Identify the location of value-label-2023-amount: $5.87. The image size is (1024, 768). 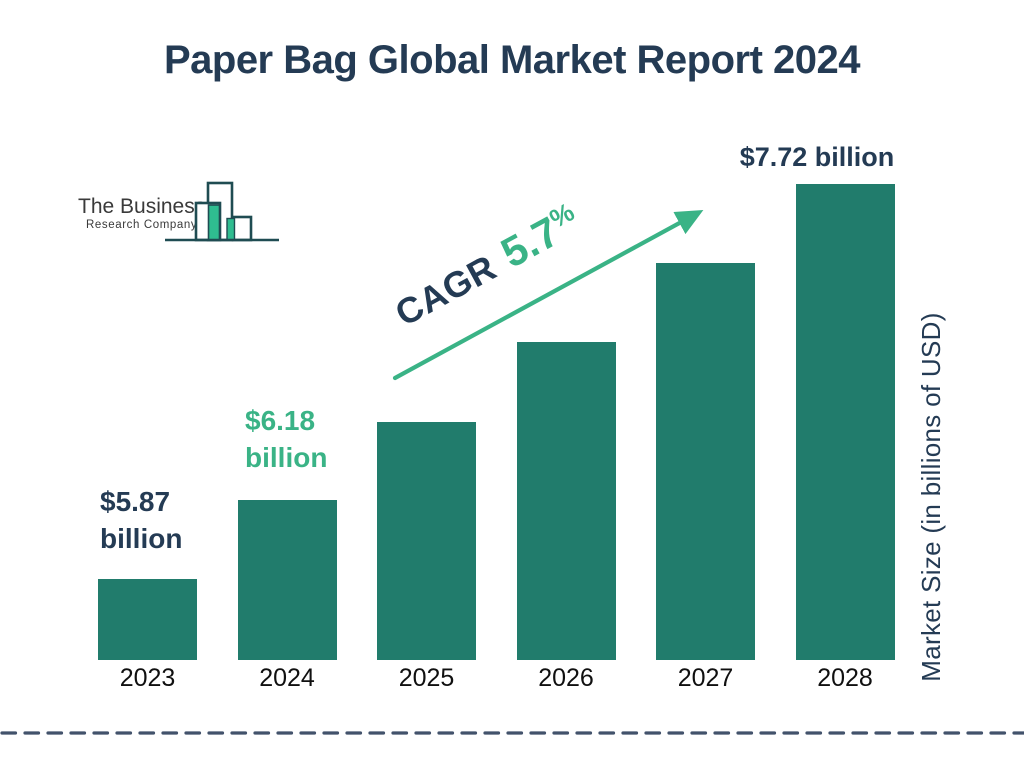
(135, 501).